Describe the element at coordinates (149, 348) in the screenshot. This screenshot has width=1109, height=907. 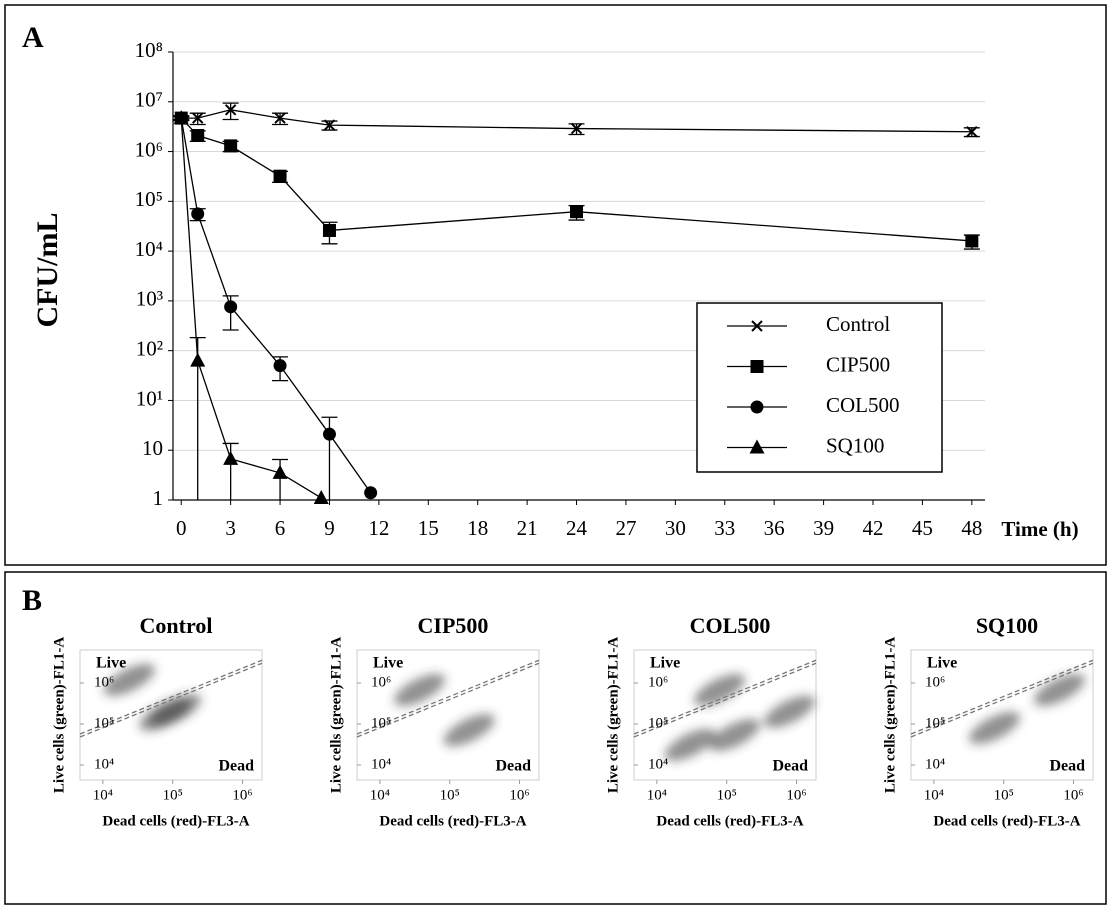
I see `y-tick-label: 10²` at that location.